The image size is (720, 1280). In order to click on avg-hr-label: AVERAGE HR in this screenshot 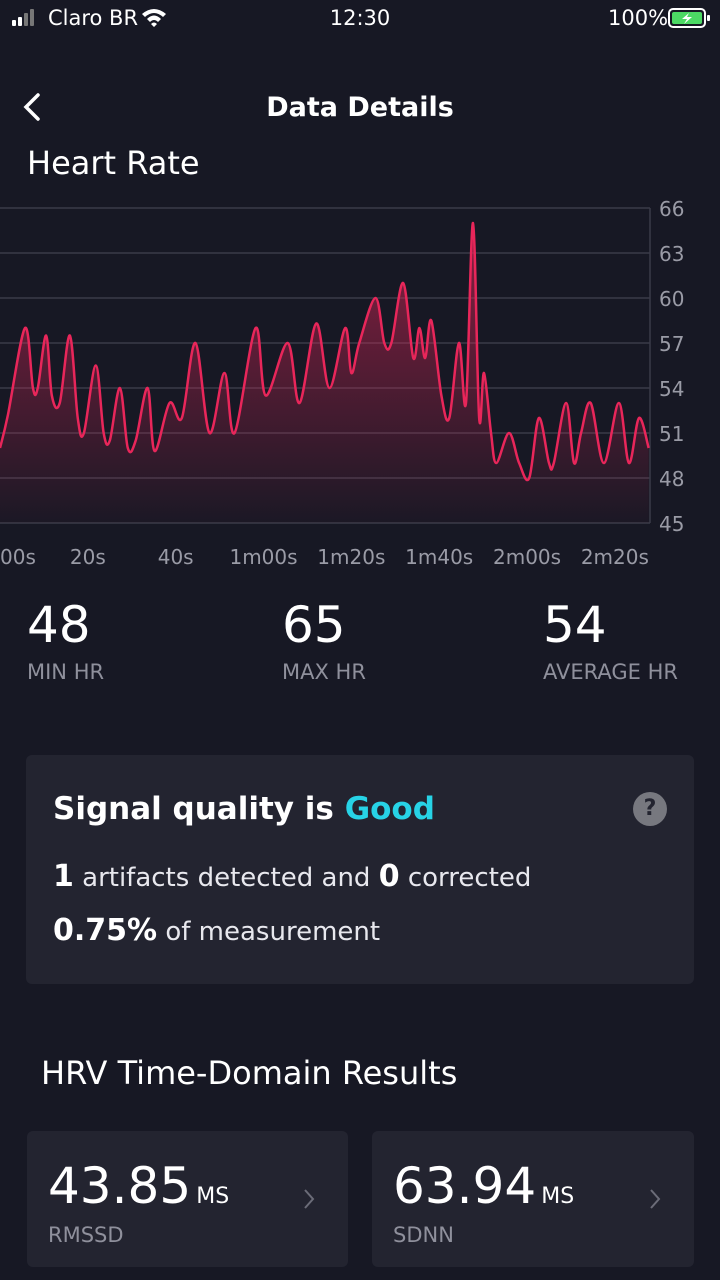, I will do `click(610, 672)`.